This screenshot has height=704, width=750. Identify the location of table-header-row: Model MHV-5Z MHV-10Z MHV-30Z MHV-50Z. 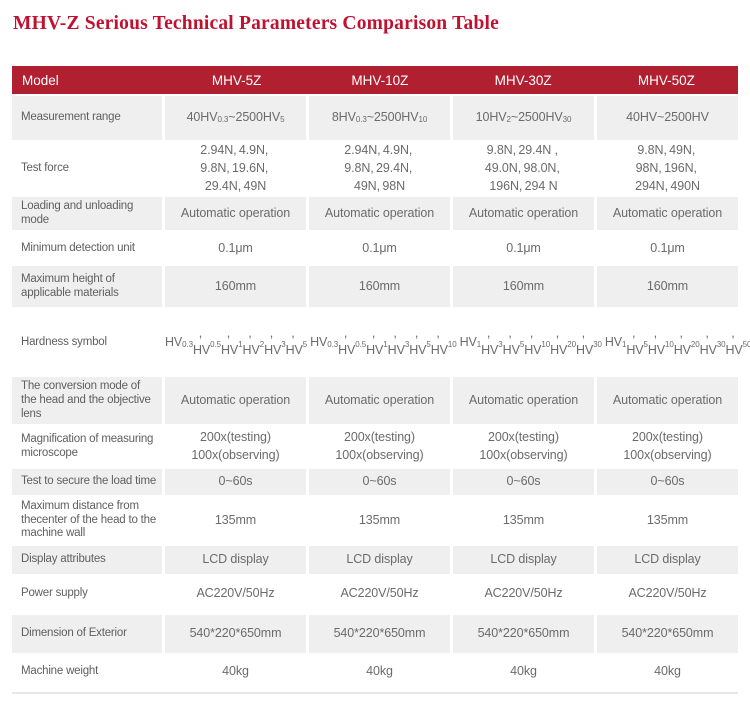
(375, 80).